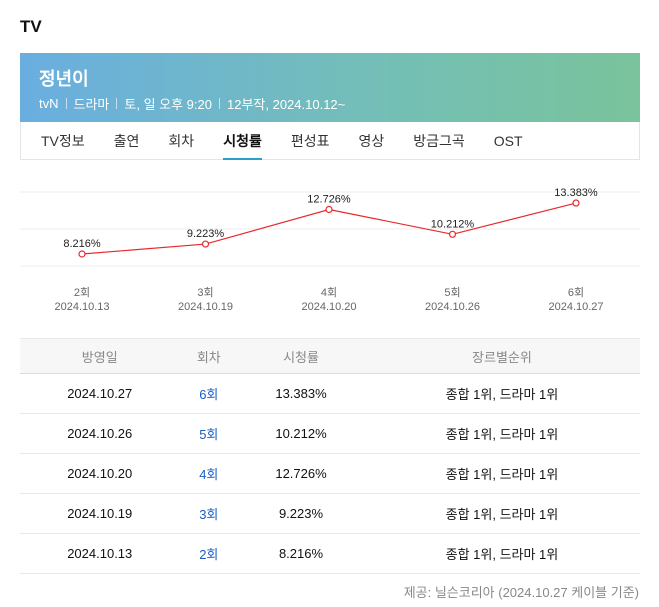 The height and width of the screenshot is (607, 659). I want to click on x-tick-date: 2024.10.19, so click(205, 307).